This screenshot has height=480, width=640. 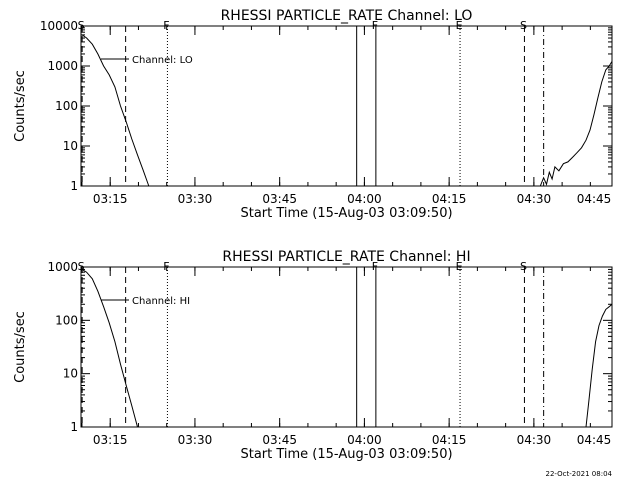 I want to click on legend-label: Channel: LO, so click(x=162, y=60).